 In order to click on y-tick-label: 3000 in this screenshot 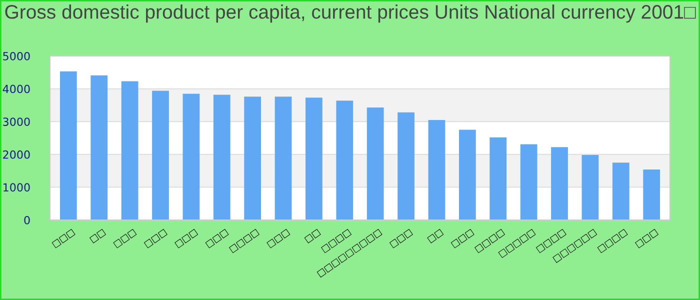, I will do `click(16, 122)`.